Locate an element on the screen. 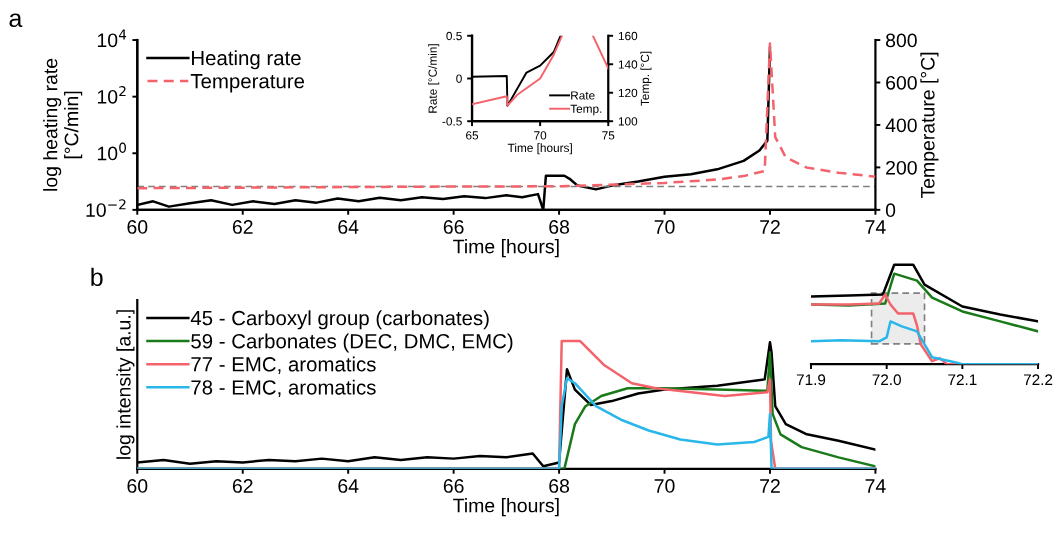  y-tick-label: 0 is located at coordinates (459, 78).